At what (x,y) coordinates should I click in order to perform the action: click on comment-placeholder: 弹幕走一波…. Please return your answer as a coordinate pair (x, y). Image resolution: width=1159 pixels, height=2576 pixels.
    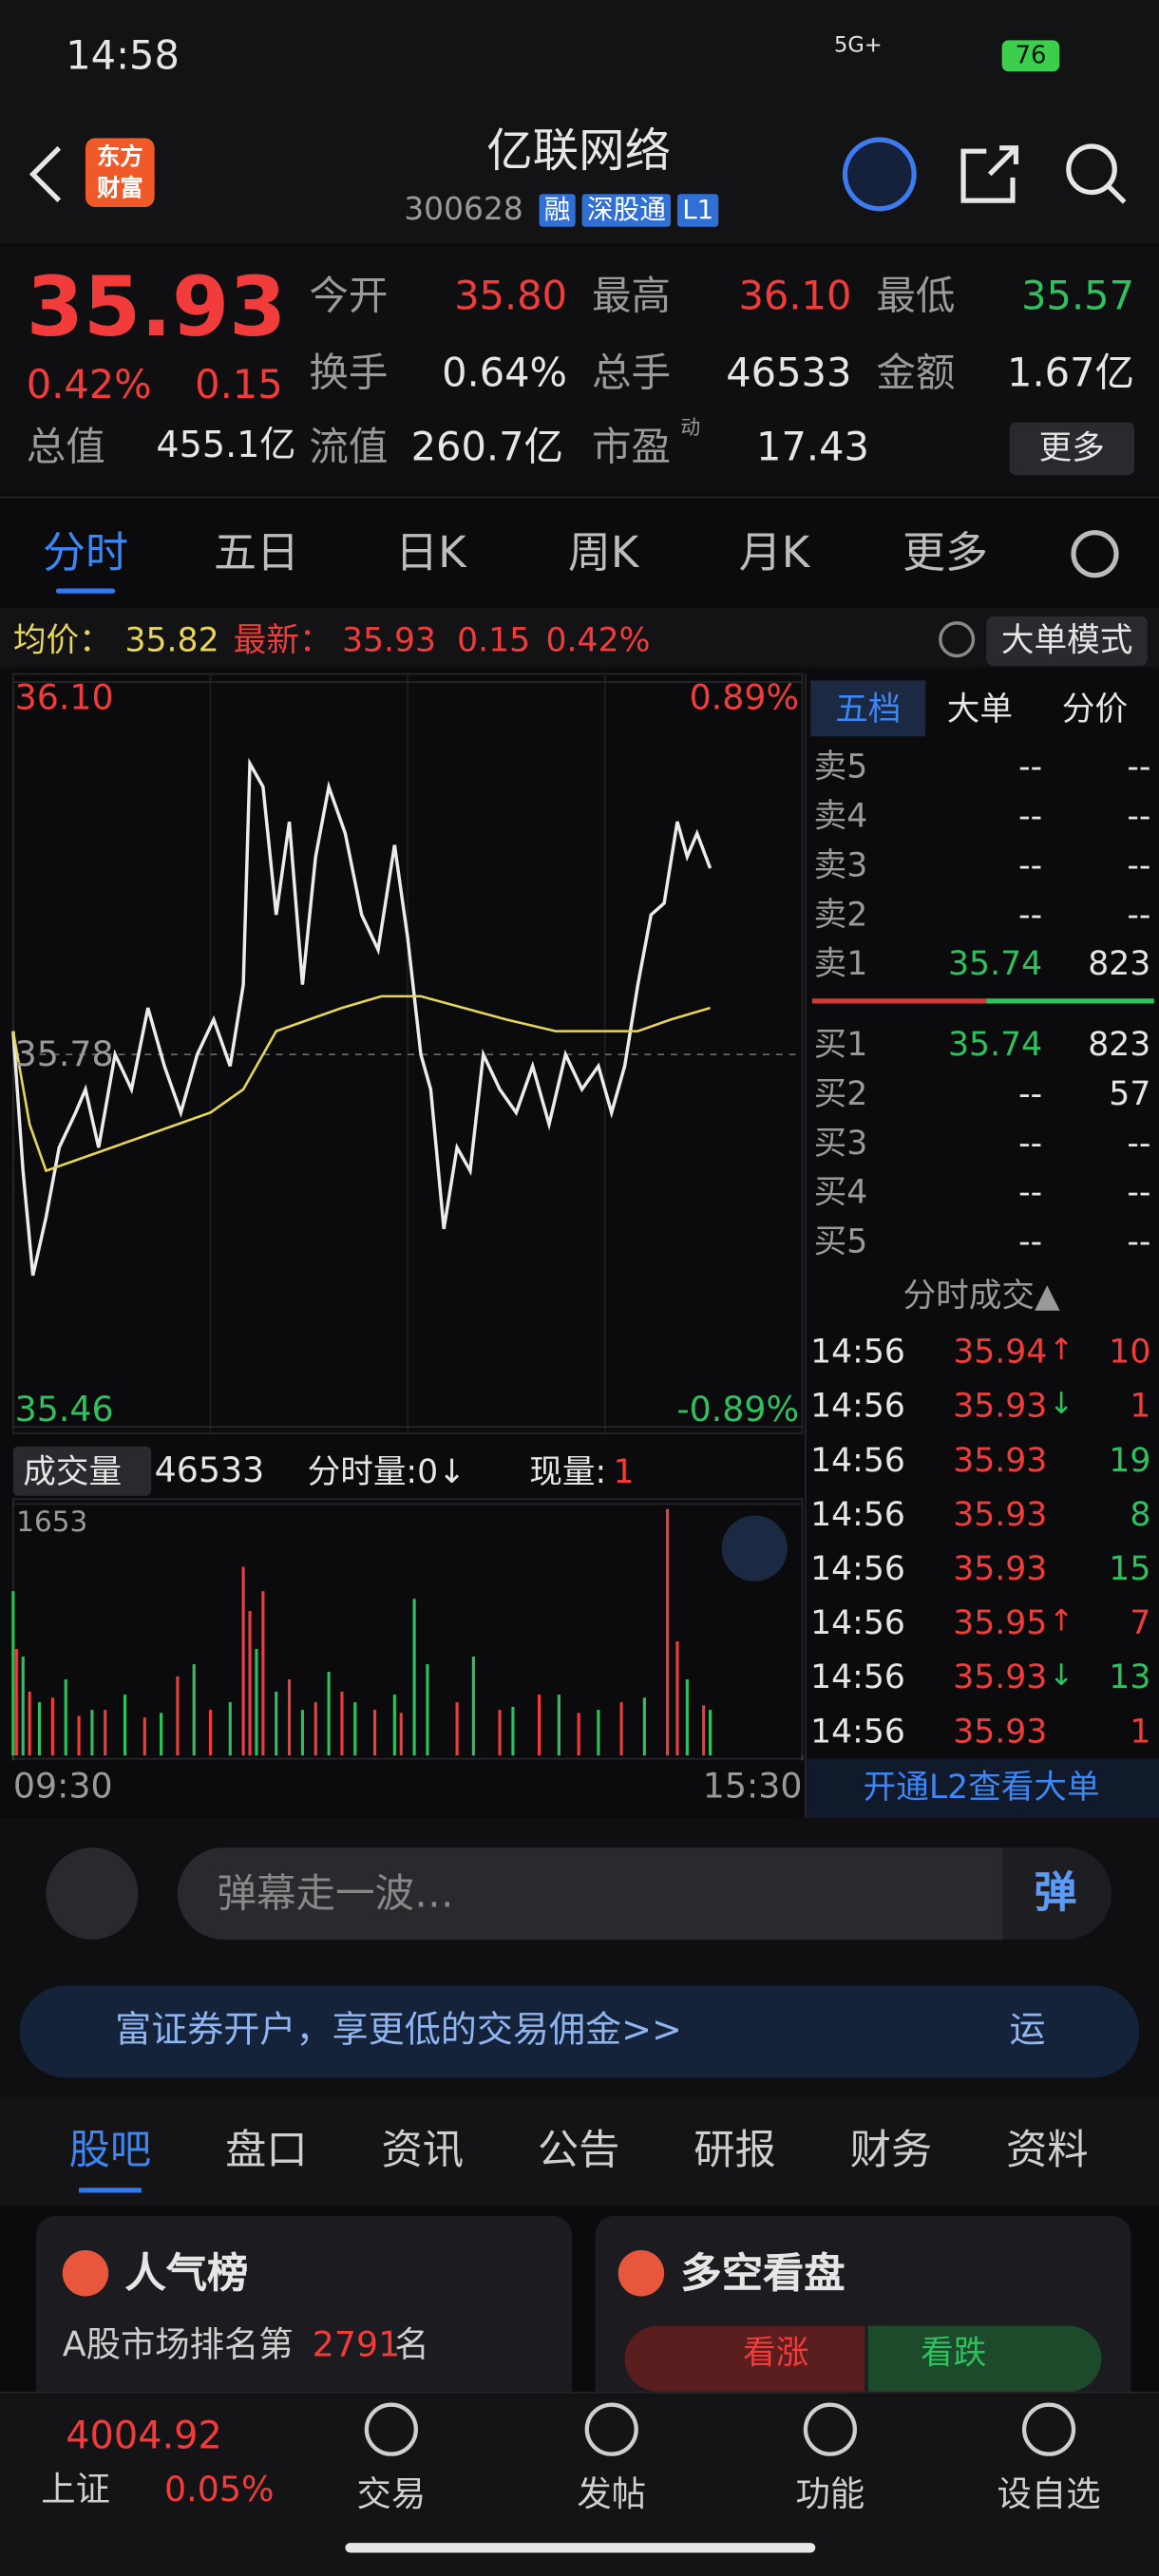
    Looking at the image, I should click on (335, 1893).